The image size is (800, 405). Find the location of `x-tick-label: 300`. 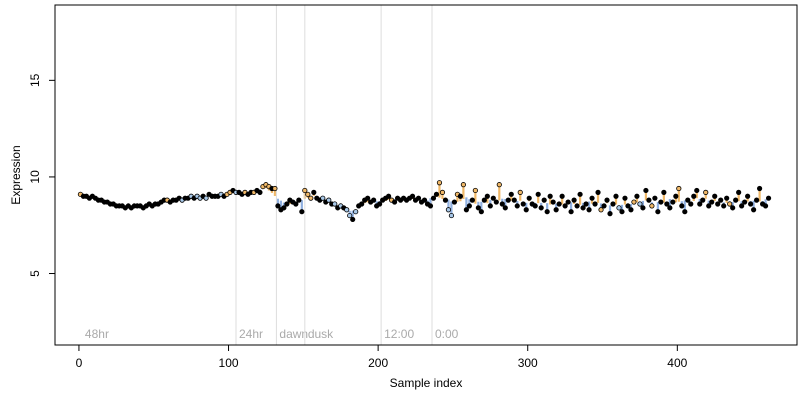

x-tick-label: 300 is located at coordinates (528, 363).